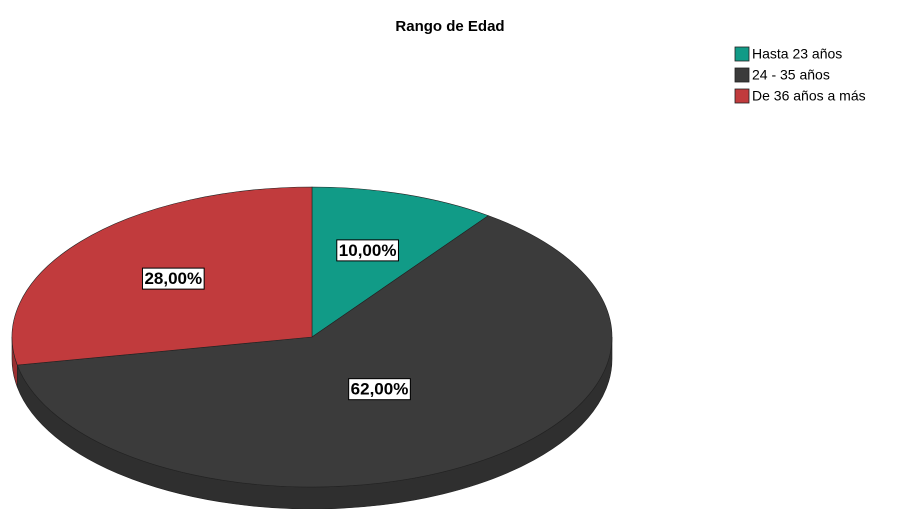 This screenshot has height=509, width=898. I want to click on data-label-group: 10,00%, so click(367, 250).